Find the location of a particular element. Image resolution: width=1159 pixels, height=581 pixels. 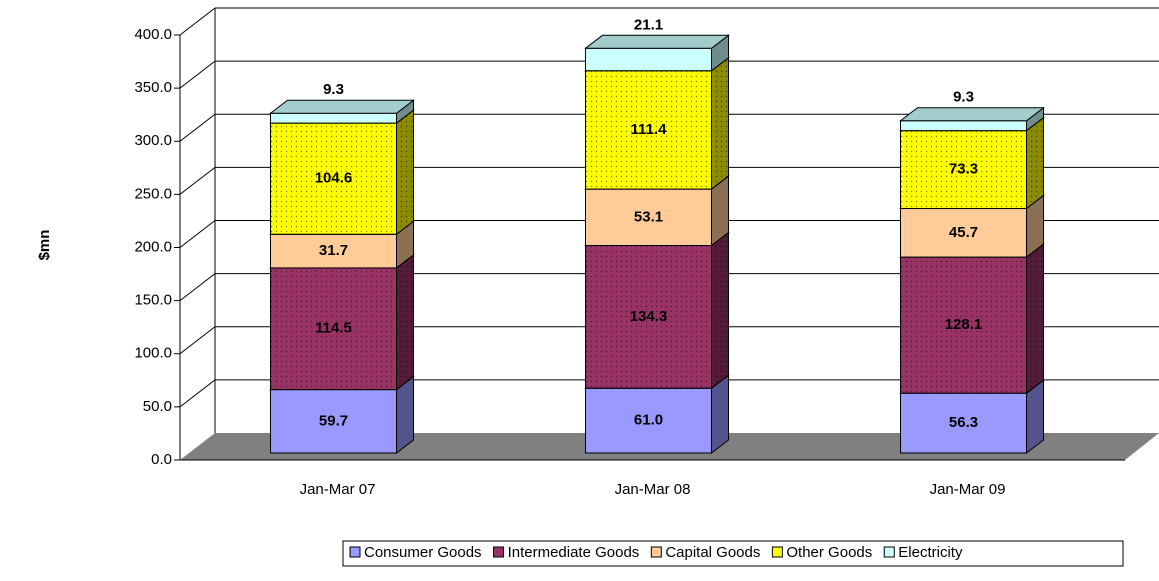

x-tick-label: Jan-Mar 08 is located at coordinates (653, 489).